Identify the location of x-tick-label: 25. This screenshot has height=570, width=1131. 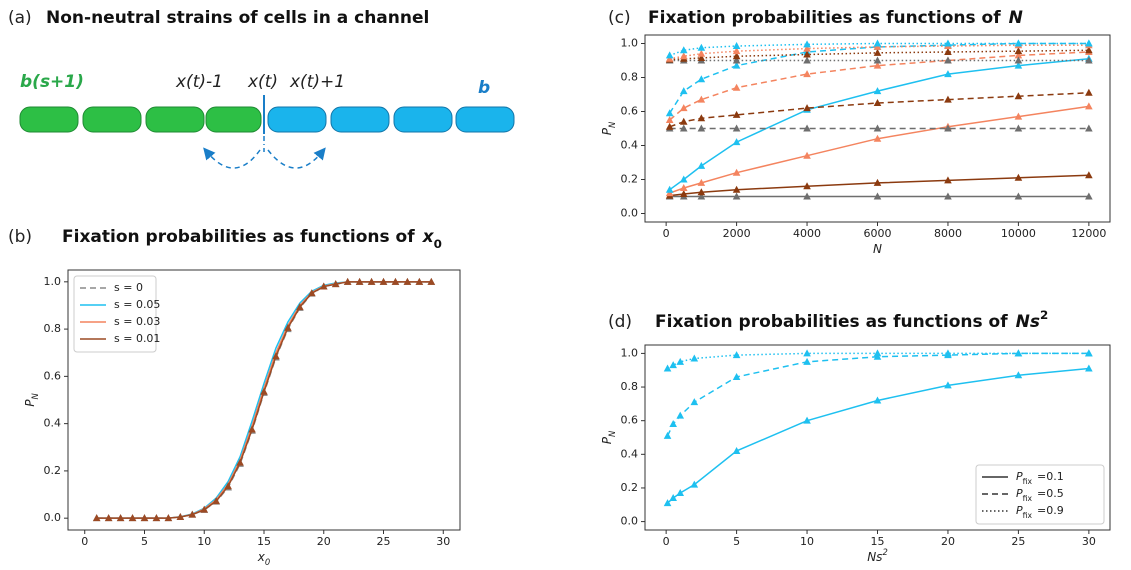
(1018, 541).